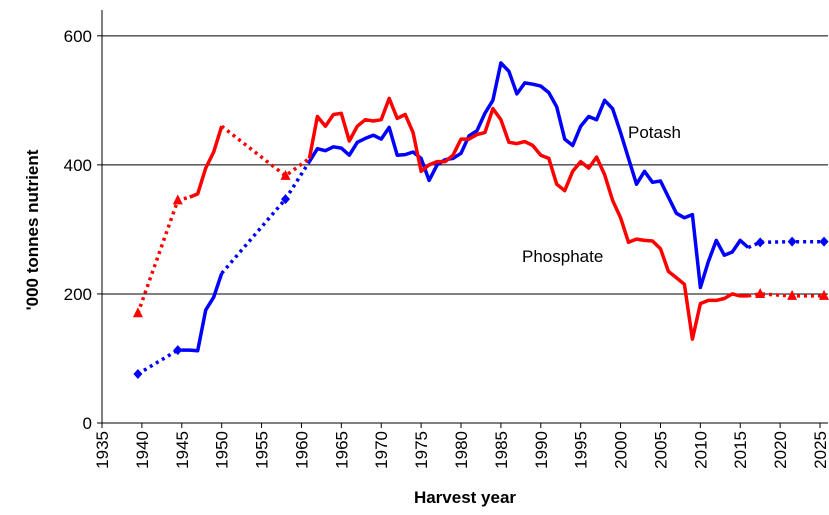 Image resolution: width=829 pixels, height=515 pixels. I want to click on y-tick-label: 200, so click(78, 294).